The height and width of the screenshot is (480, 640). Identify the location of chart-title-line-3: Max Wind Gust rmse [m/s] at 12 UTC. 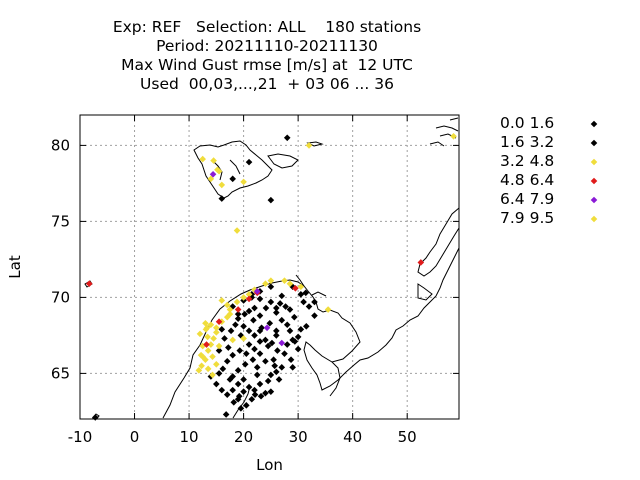
(267, 65).